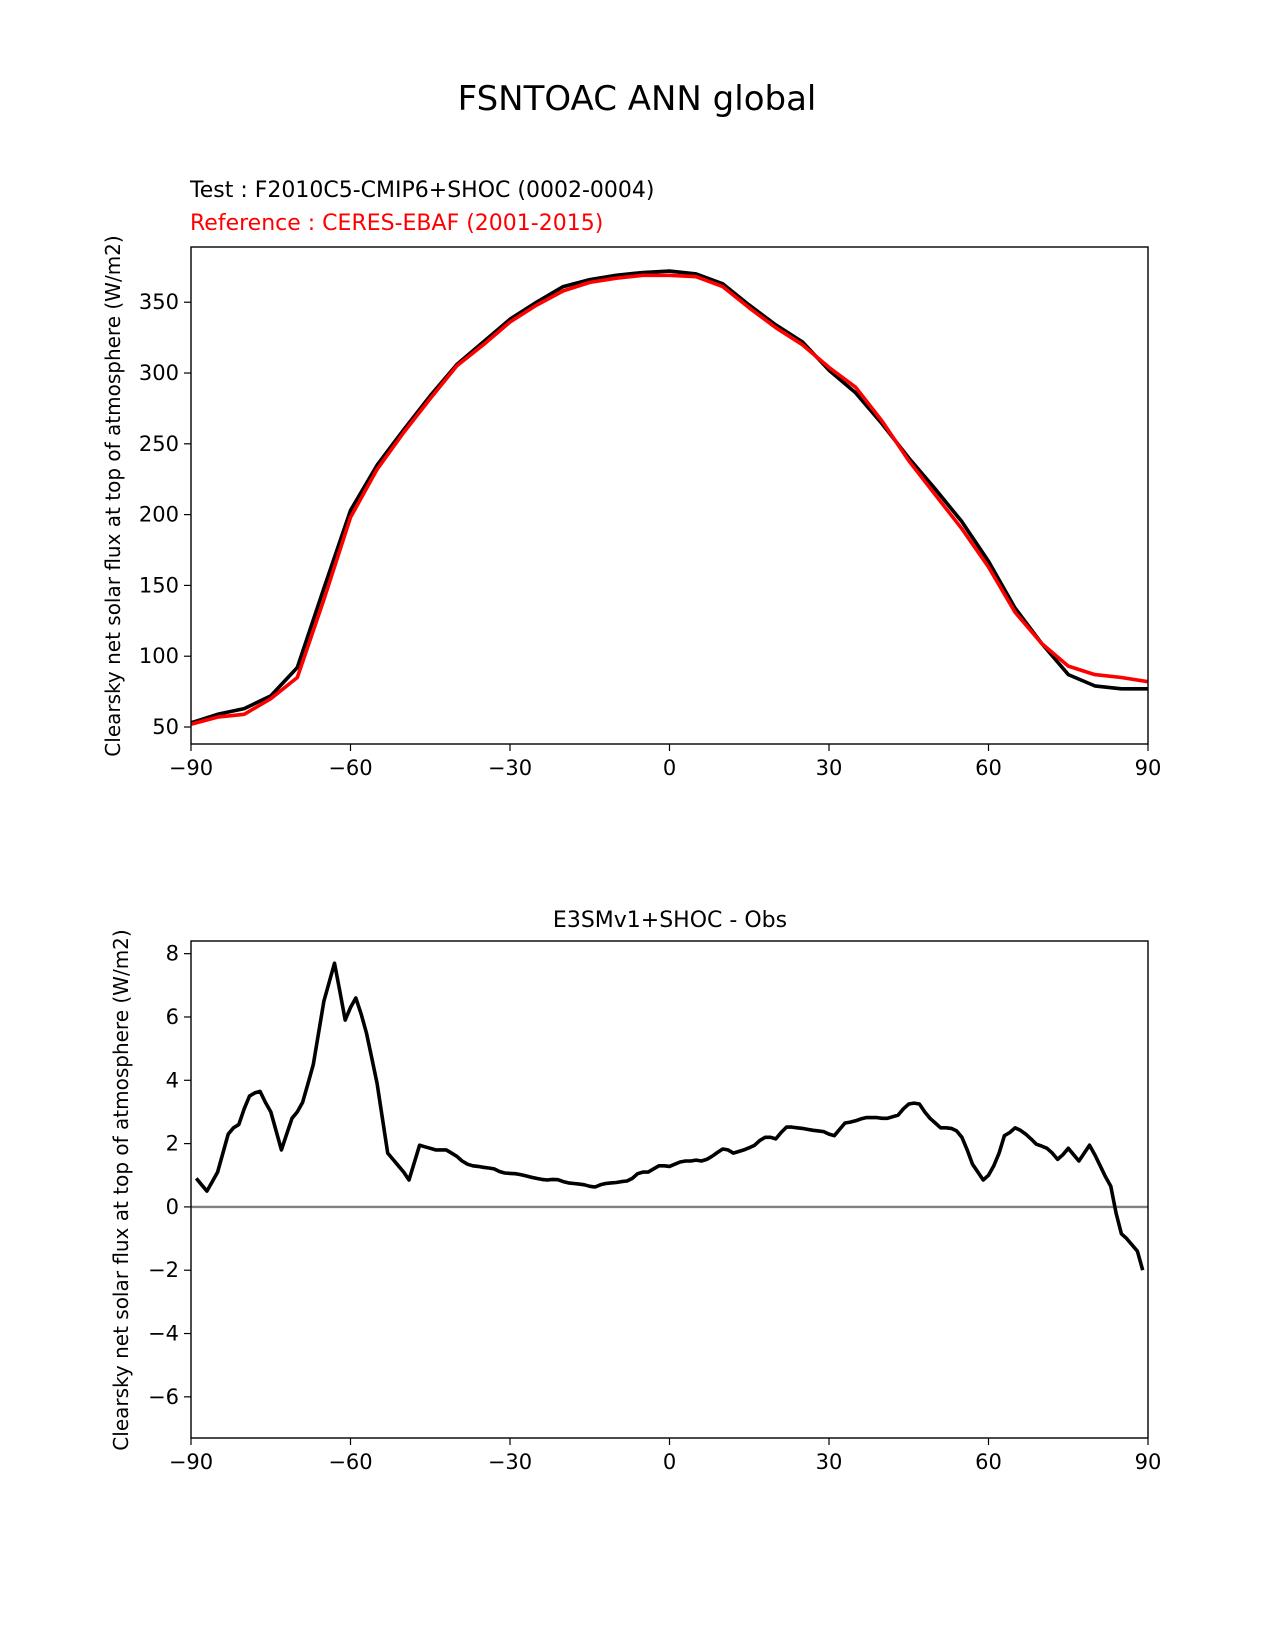 This screenshot has height=1650, width=1275. I want to click on bottom-series, so click(669, 1116).